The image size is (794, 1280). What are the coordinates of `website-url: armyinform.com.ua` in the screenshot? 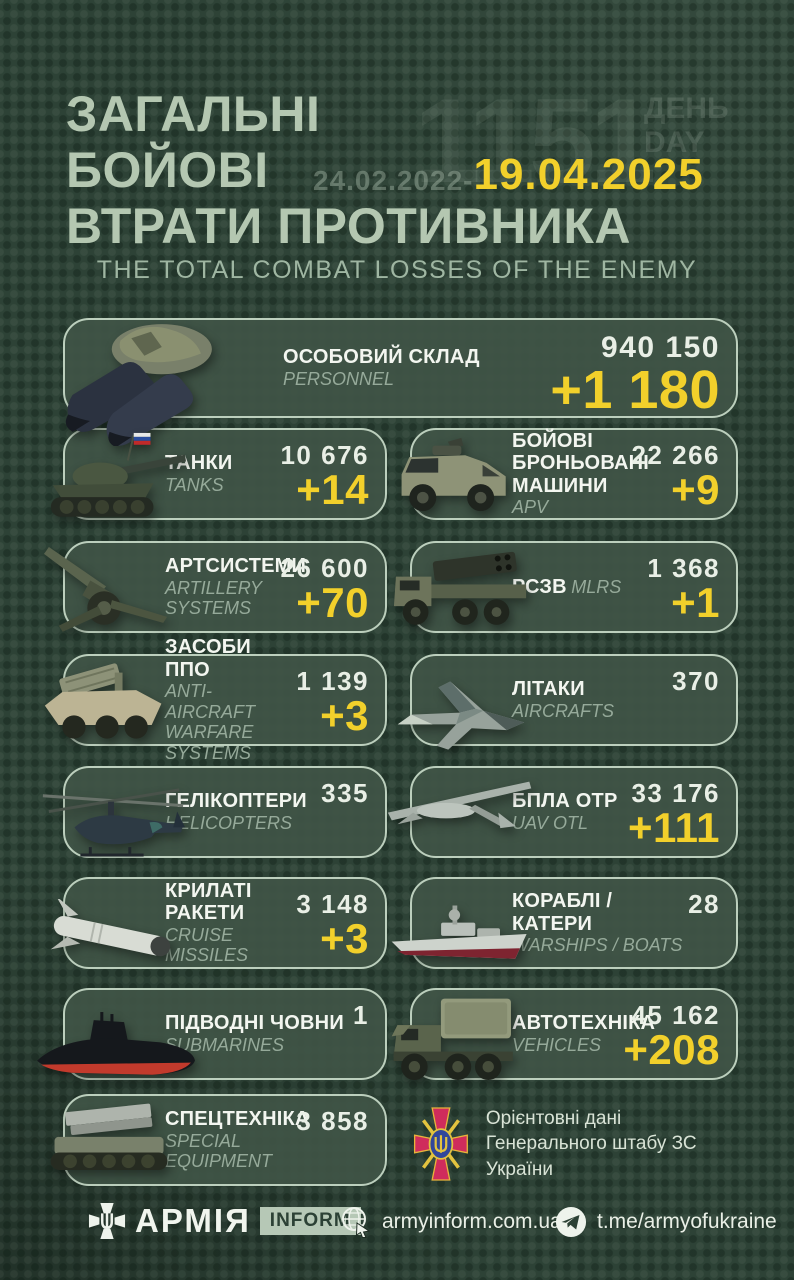 It's located at (472, 1221).